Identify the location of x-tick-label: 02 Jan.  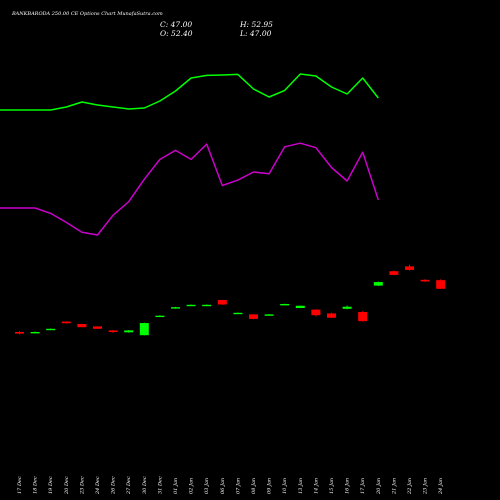
(192, 486).